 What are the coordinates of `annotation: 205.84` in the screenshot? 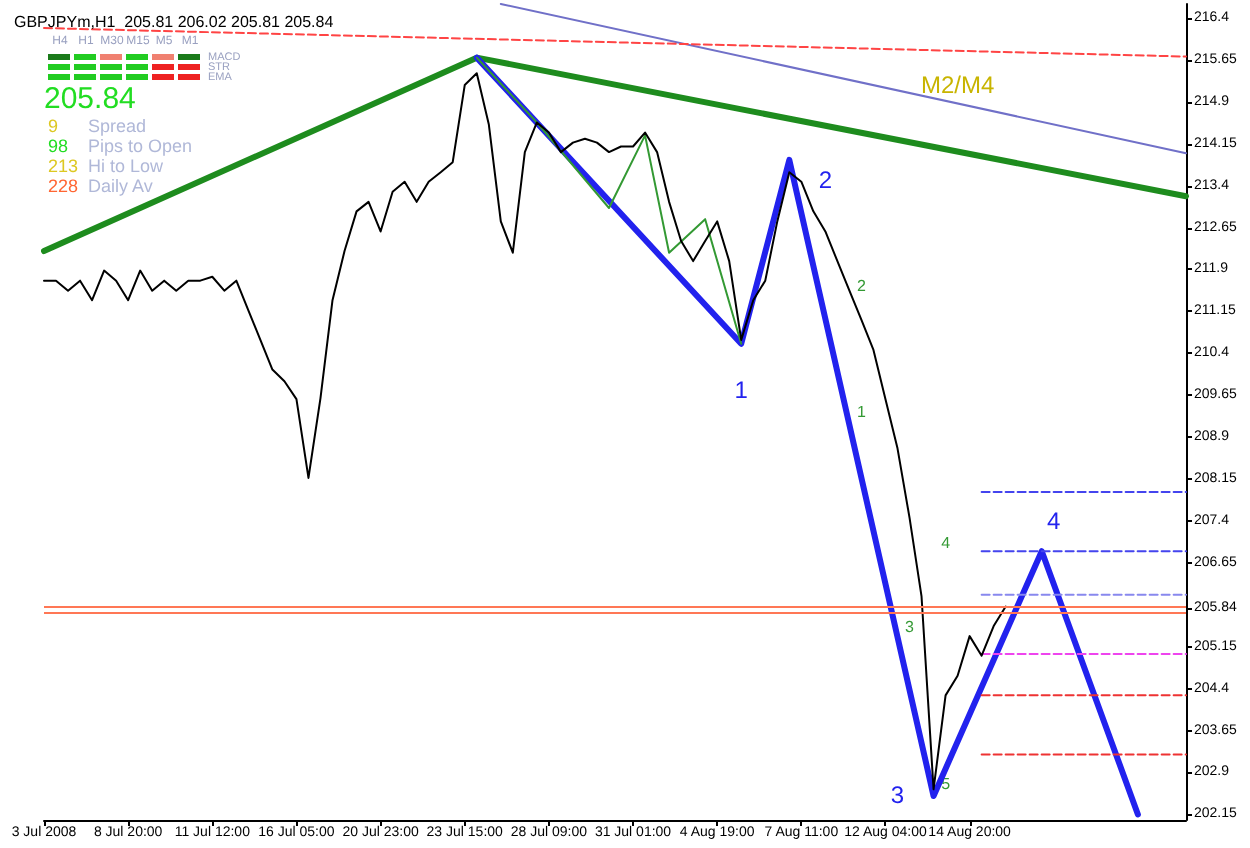 It's located at (90, 99).